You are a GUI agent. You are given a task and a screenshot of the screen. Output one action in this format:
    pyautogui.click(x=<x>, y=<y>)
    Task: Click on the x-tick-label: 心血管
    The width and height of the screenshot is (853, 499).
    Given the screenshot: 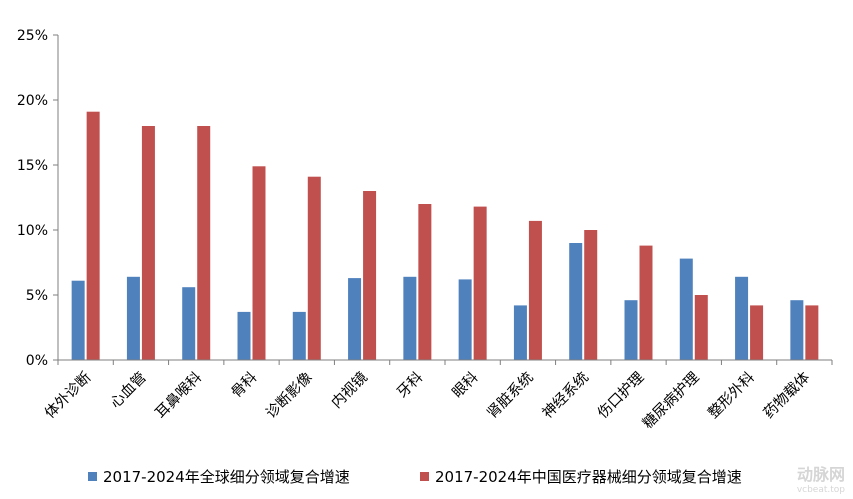 What is the action you would take?
    pyautogui.click(x=128, y=390)
    